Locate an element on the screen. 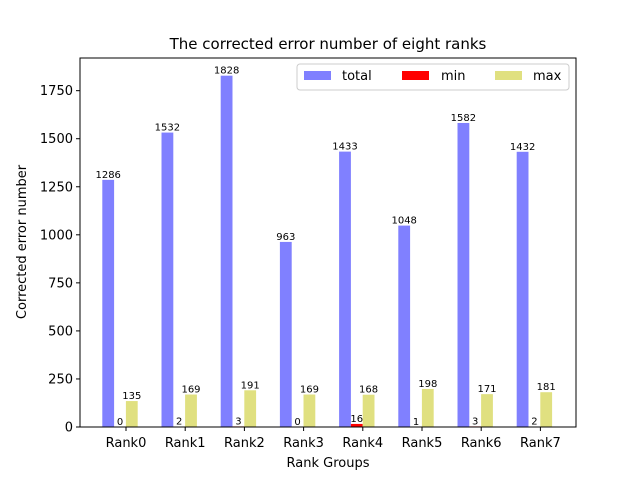 Image resolution: width=640 pixels, height=480 pixels. y-tick-label: 1750 is located at coordinates (56, 91).